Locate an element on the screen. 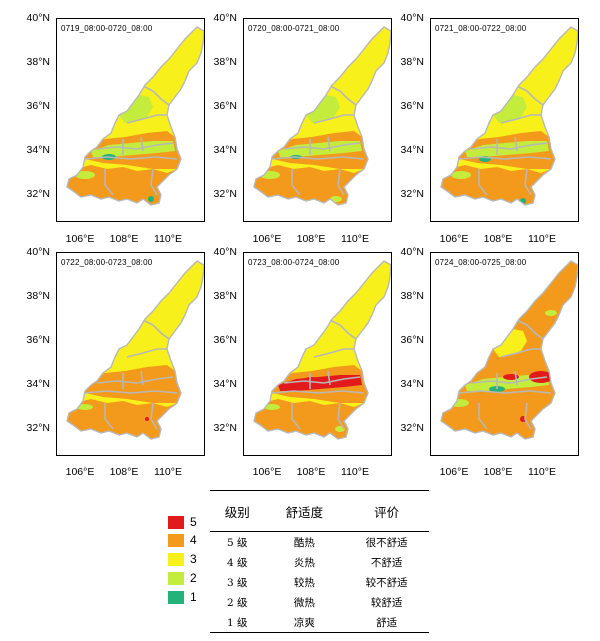 Image resolution: width=600 pixels, height=641 pixels. panel-title: 0719_08:00-0720_08:00 is located at coordinates (107, 28).